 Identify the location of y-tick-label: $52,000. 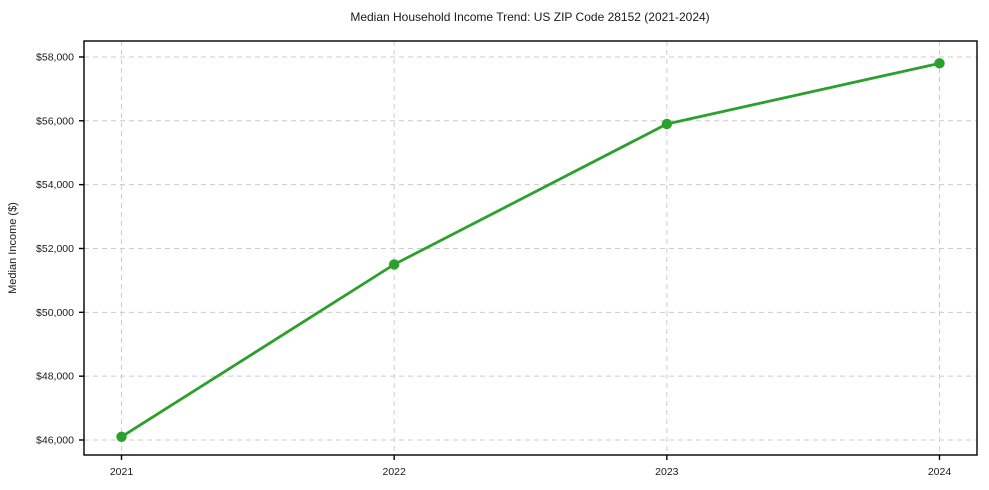
(55, 249).